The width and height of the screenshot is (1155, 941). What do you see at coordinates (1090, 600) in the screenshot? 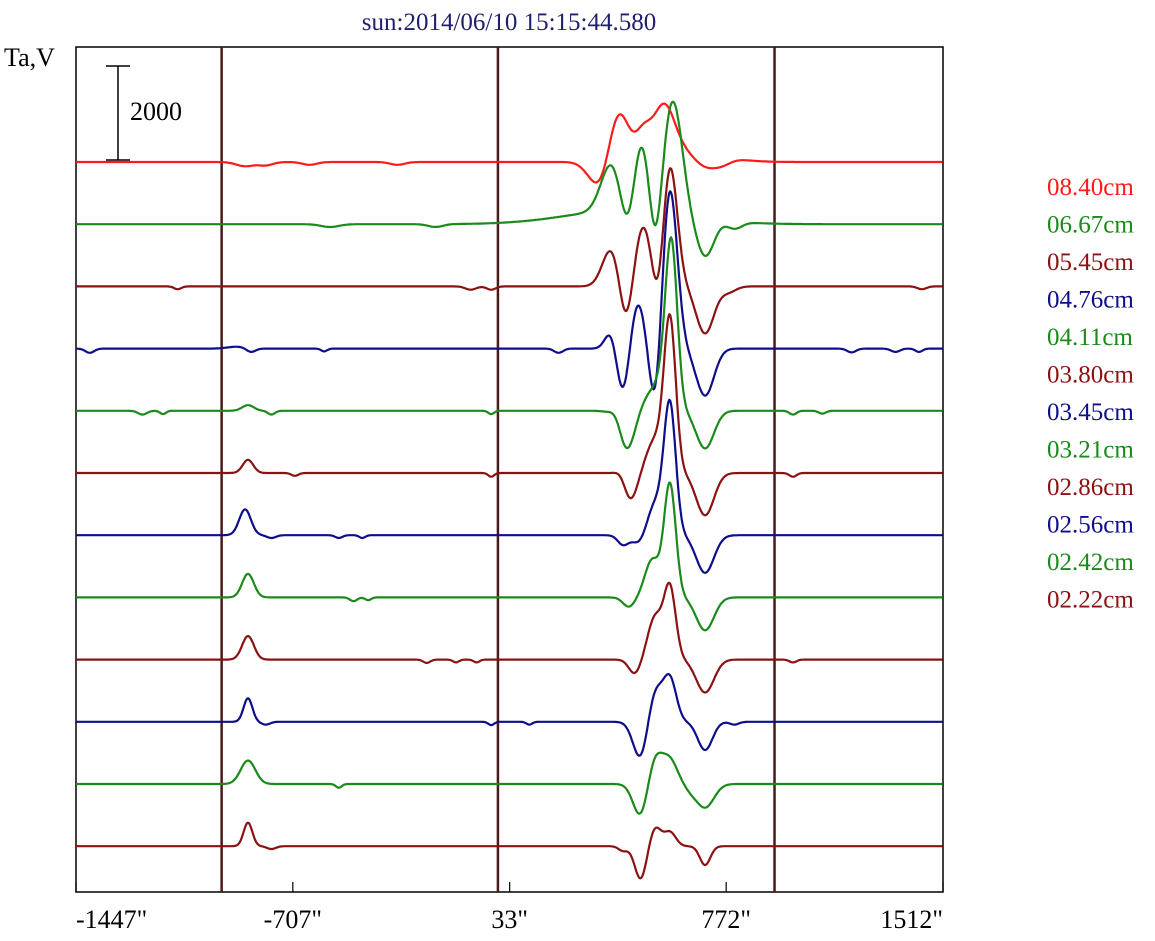
I see `legend-item-02.22cm: 02.22cm` at bounding box center [1090, 600].